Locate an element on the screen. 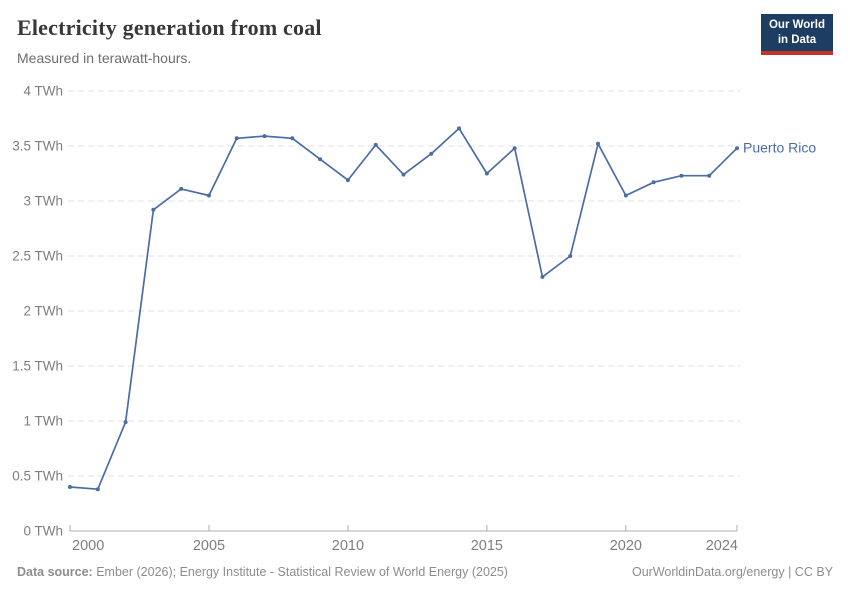 This screenshot has width=850, height=600. x-axis-label: 2015 is located at coordinates (487, 546).